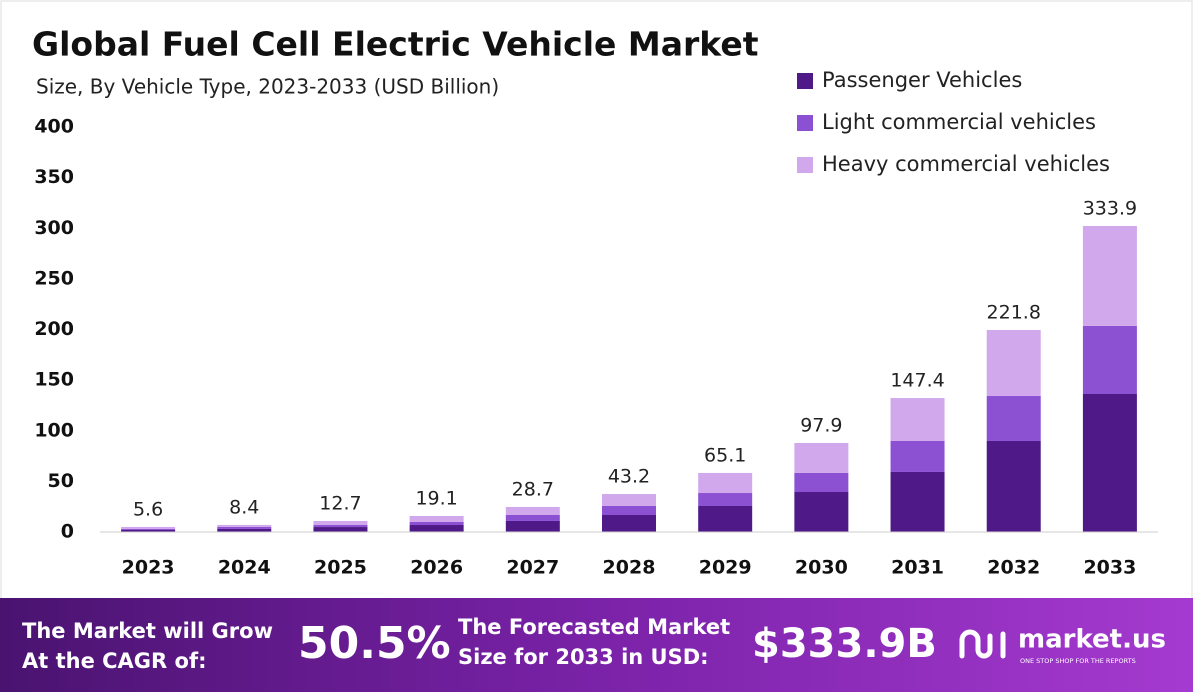 The width and height of the screenshot is (1193, 692). I want to click on x-tick-label: 2031, so click(917, 568).